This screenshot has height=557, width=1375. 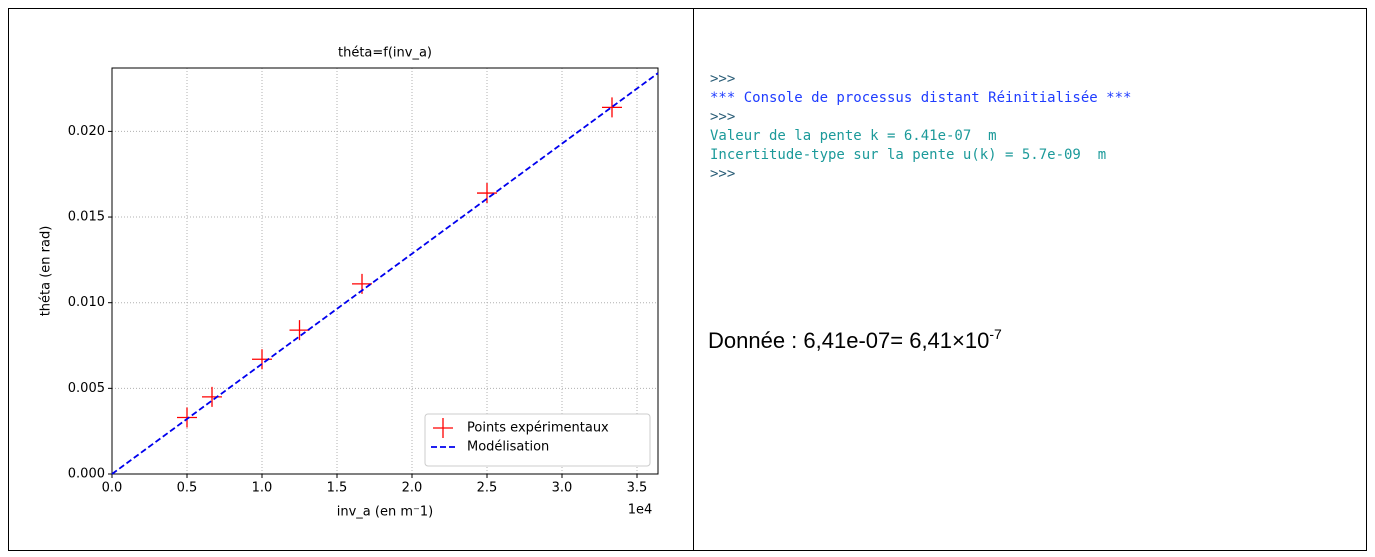 I want to click on y-tick-label: 0.000, so click(x=86, y=474).